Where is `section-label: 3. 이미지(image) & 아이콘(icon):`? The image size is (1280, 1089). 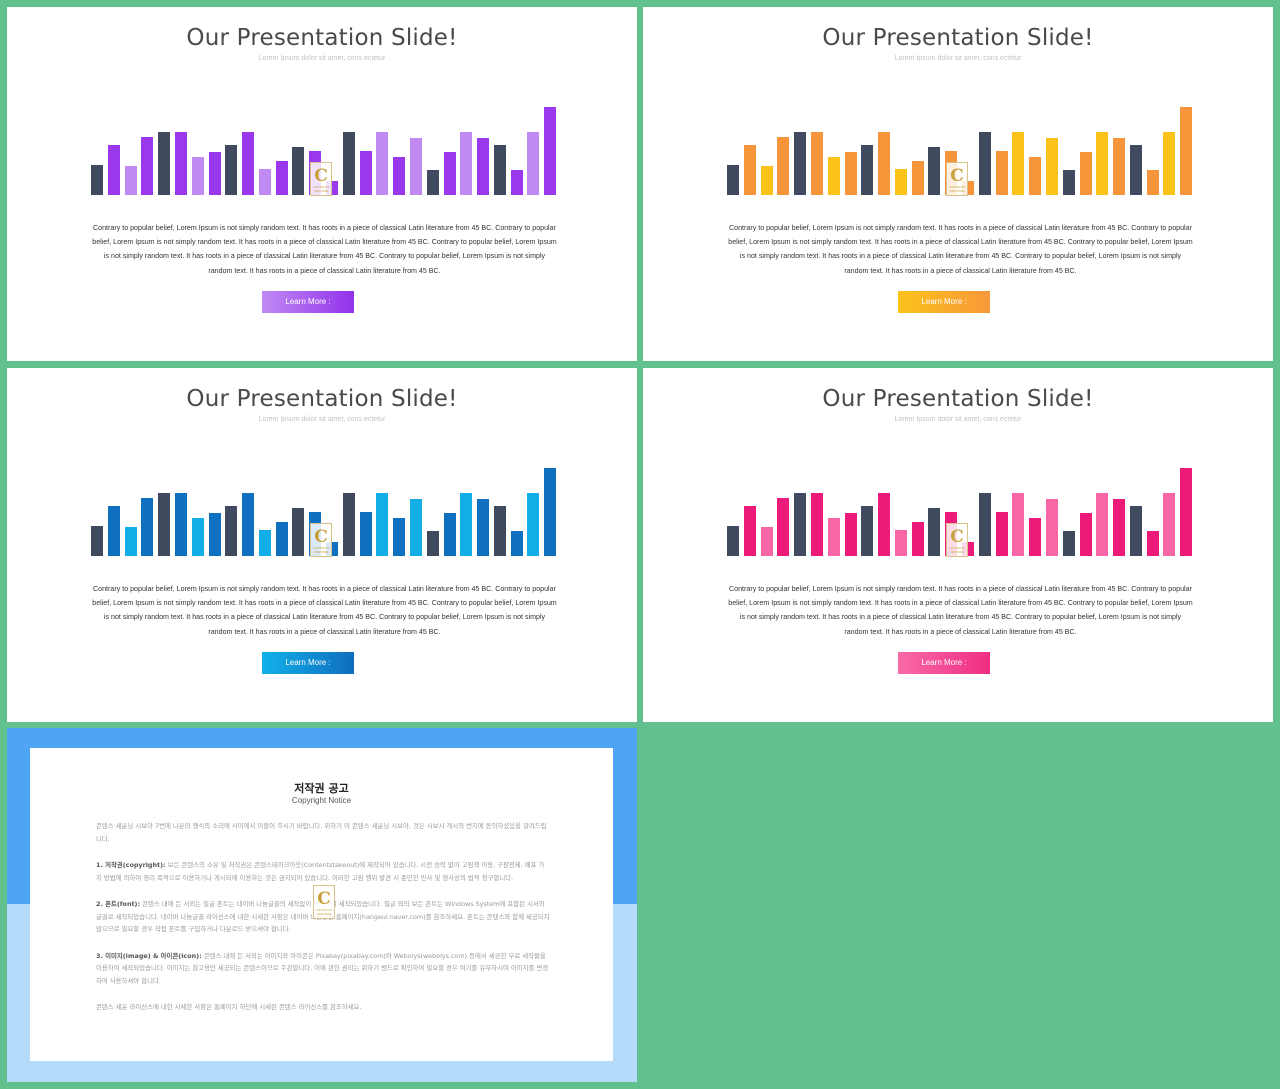
section-label: 3. 이미지(image) & 아이콘(icon): is located at coordinates (149, 955).